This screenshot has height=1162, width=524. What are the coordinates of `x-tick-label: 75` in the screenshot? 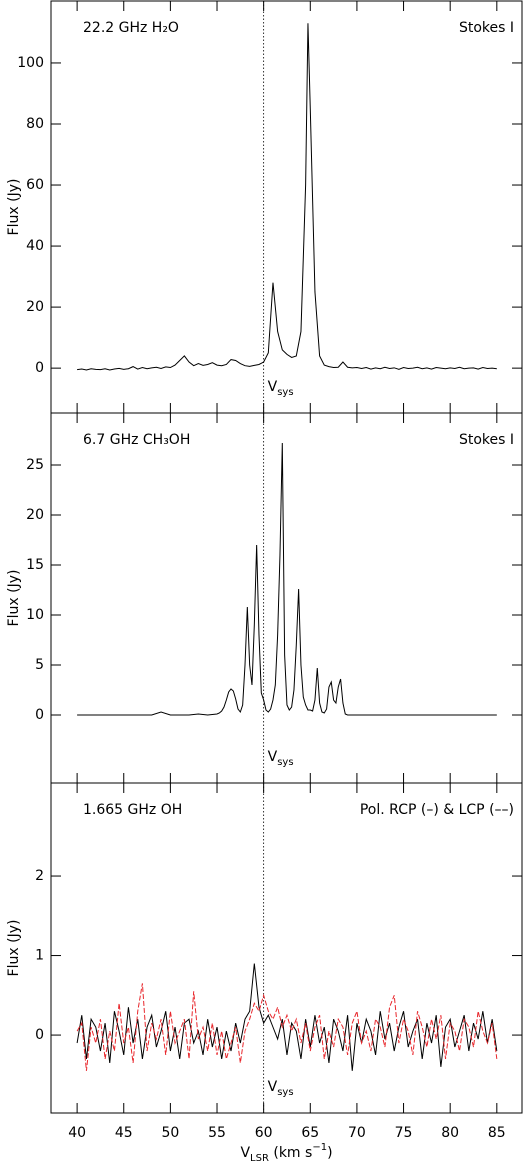 It's located at (404, 1133).